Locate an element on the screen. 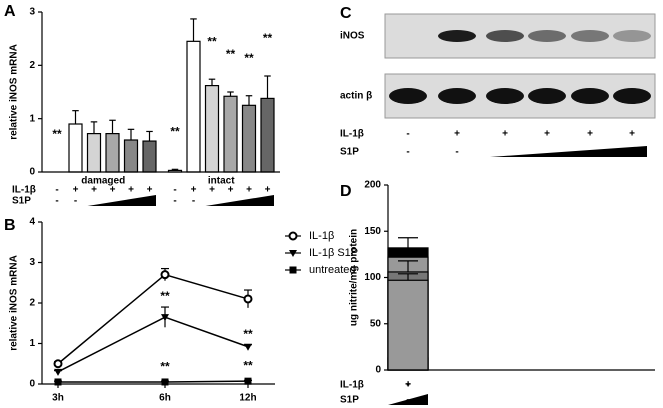 The width and height of the screenshot is (663, 408). legend-label: untreated is located at coordinates (332, 270).